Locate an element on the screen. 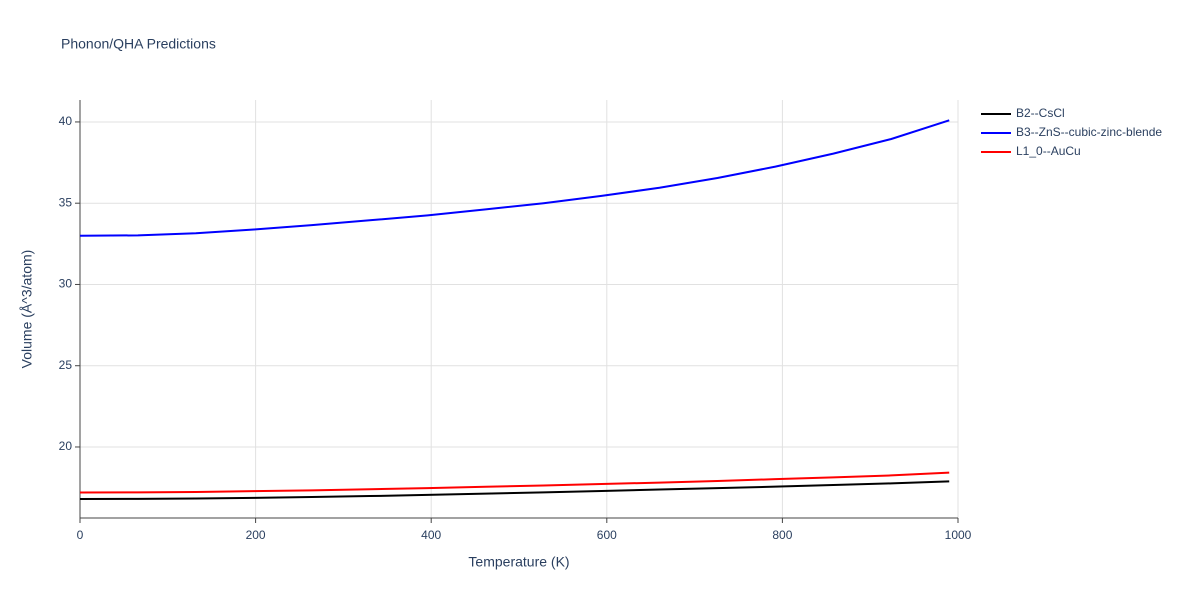 Image resolution: width=1200 pixels, height=600 pixels. y-axis-title: Volume (Å^3/atom) is located at coordinates (27, 309).